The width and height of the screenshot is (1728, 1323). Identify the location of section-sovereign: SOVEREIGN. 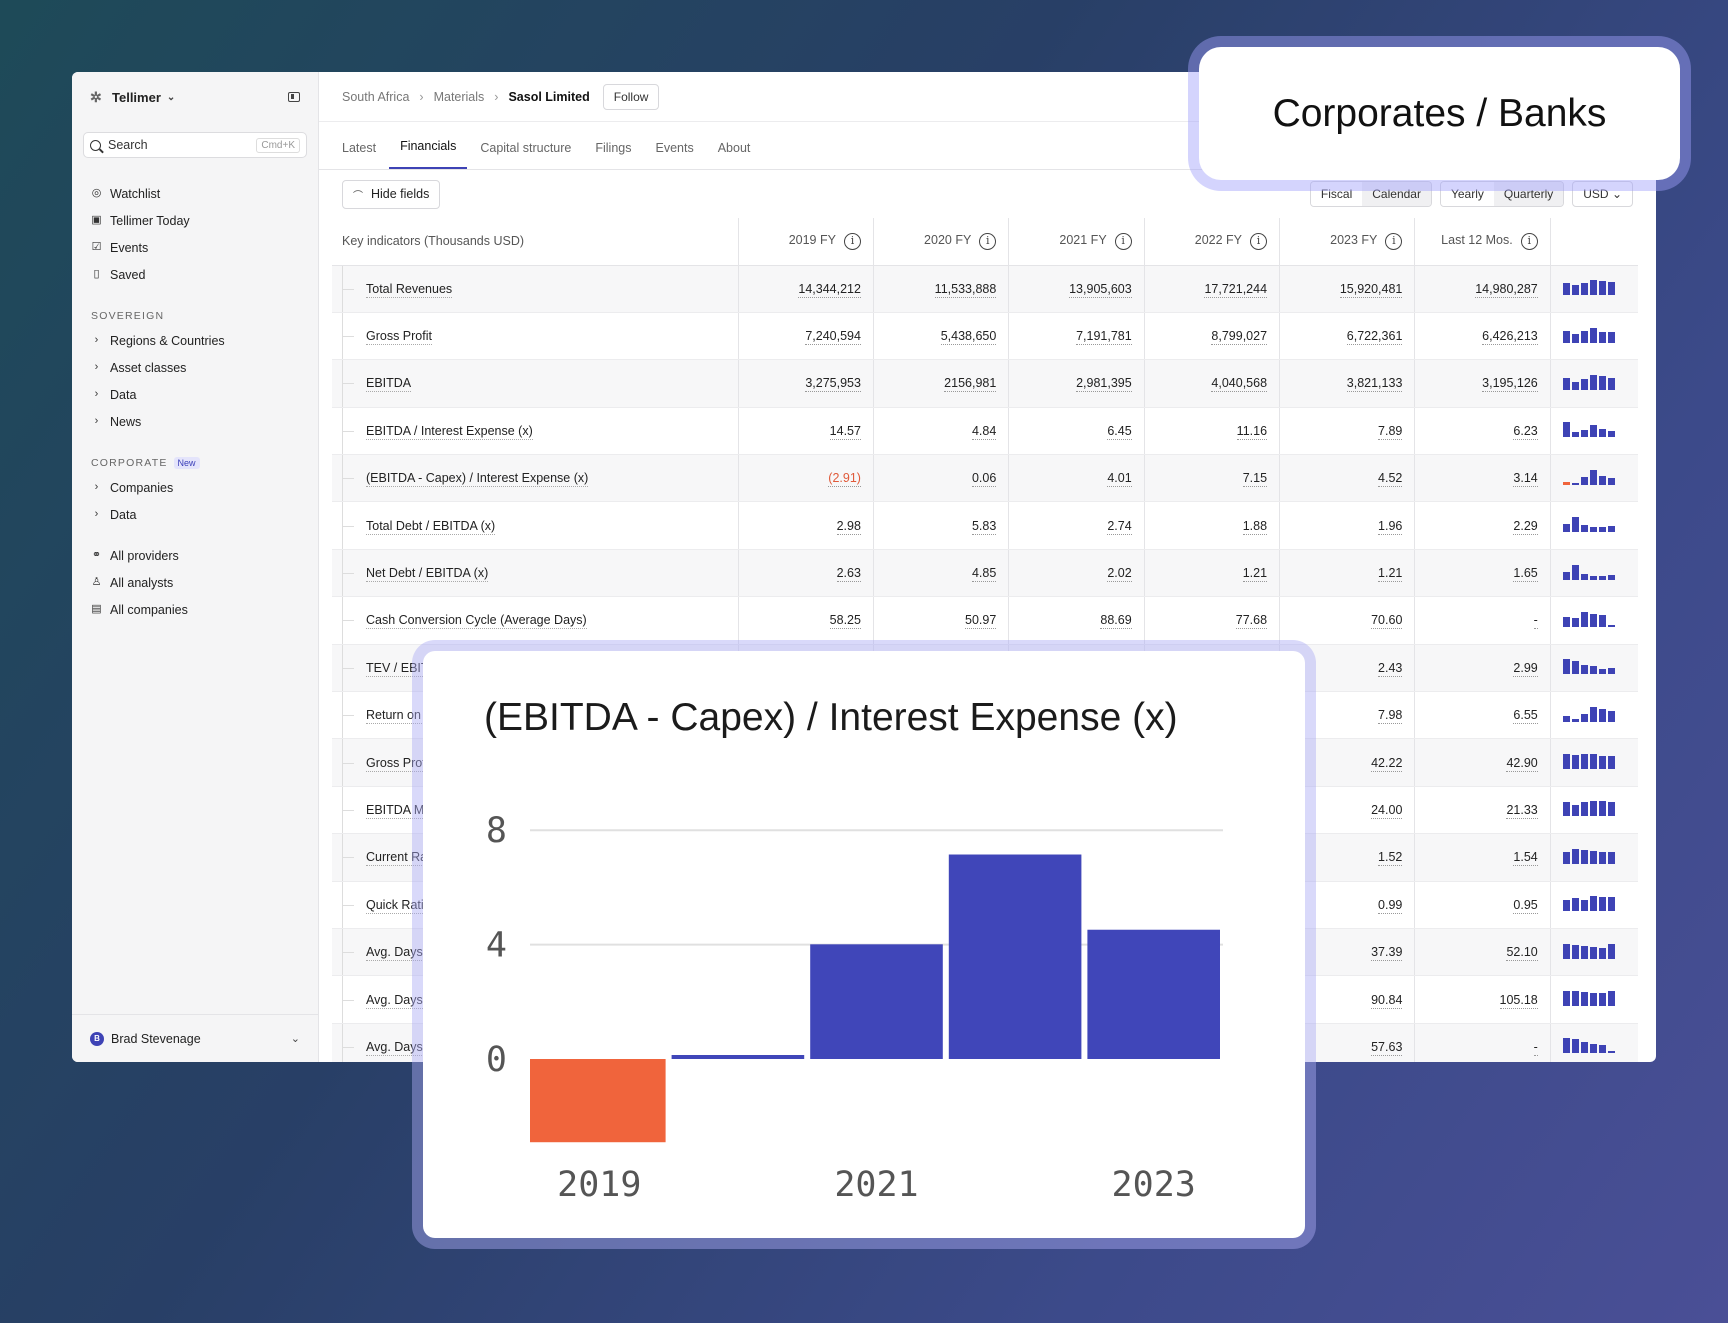
(128, 316).